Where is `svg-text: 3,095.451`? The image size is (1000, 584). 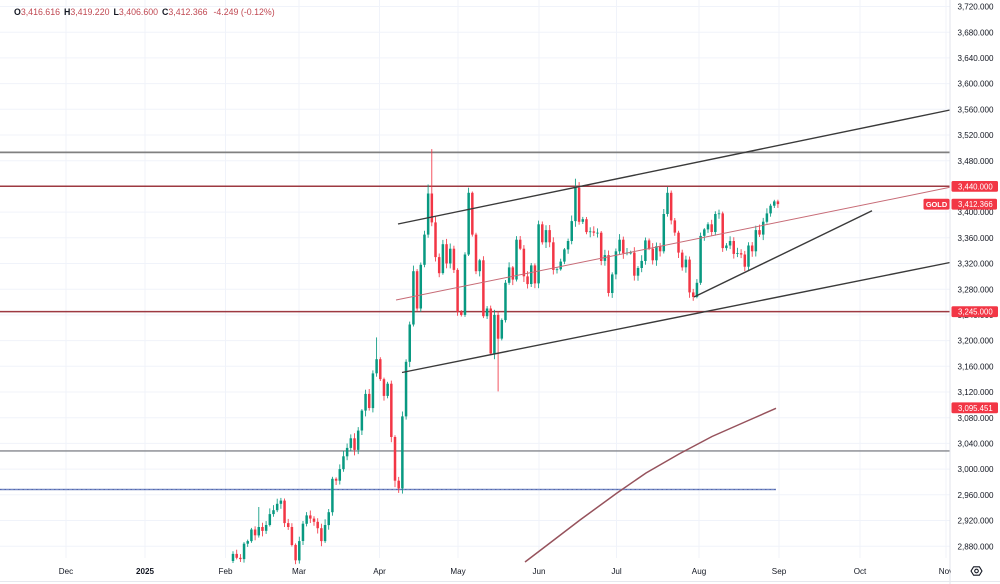
svg-text: 3,095.451 is located at coordinates (975, 408).